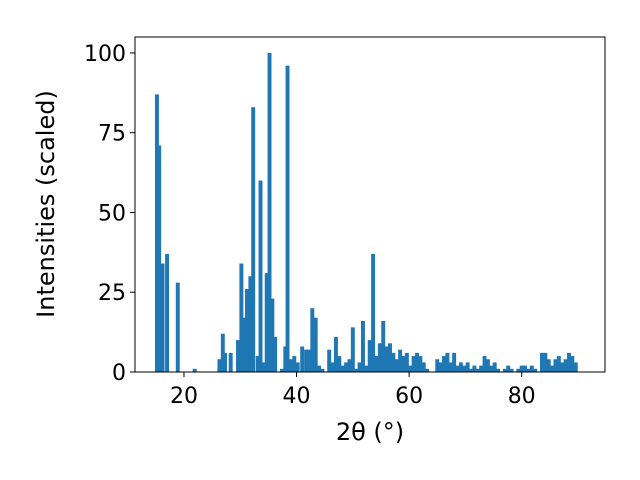  I want to click on x-tick-label: 20, so click(184, 396).